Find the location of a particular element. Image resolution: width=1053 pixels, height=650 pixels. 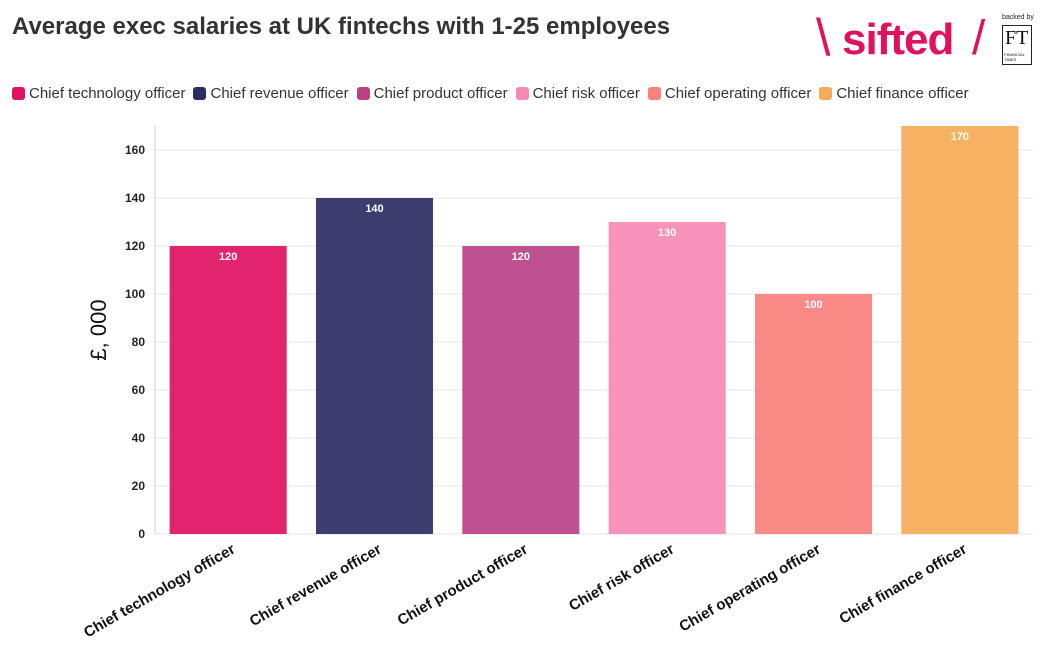

y-tick-label: 0 is located at coordinates (141, 534).